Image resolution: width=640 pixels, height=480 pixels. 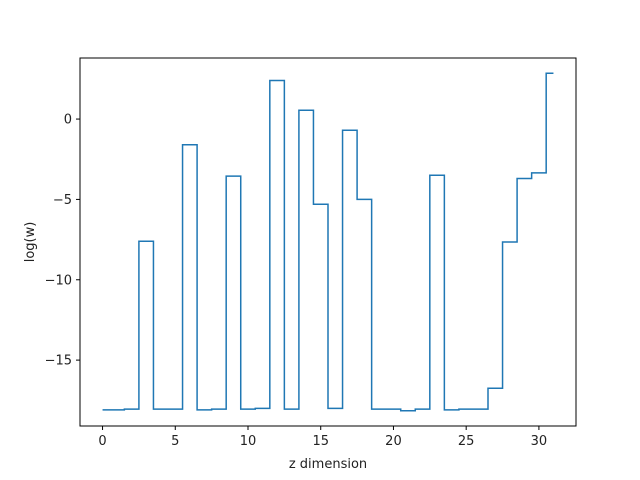 What do you see at coordinates (62, 200) in the screenshot?
I see `y-tick-label: −5` at bounding box center [62, 200].